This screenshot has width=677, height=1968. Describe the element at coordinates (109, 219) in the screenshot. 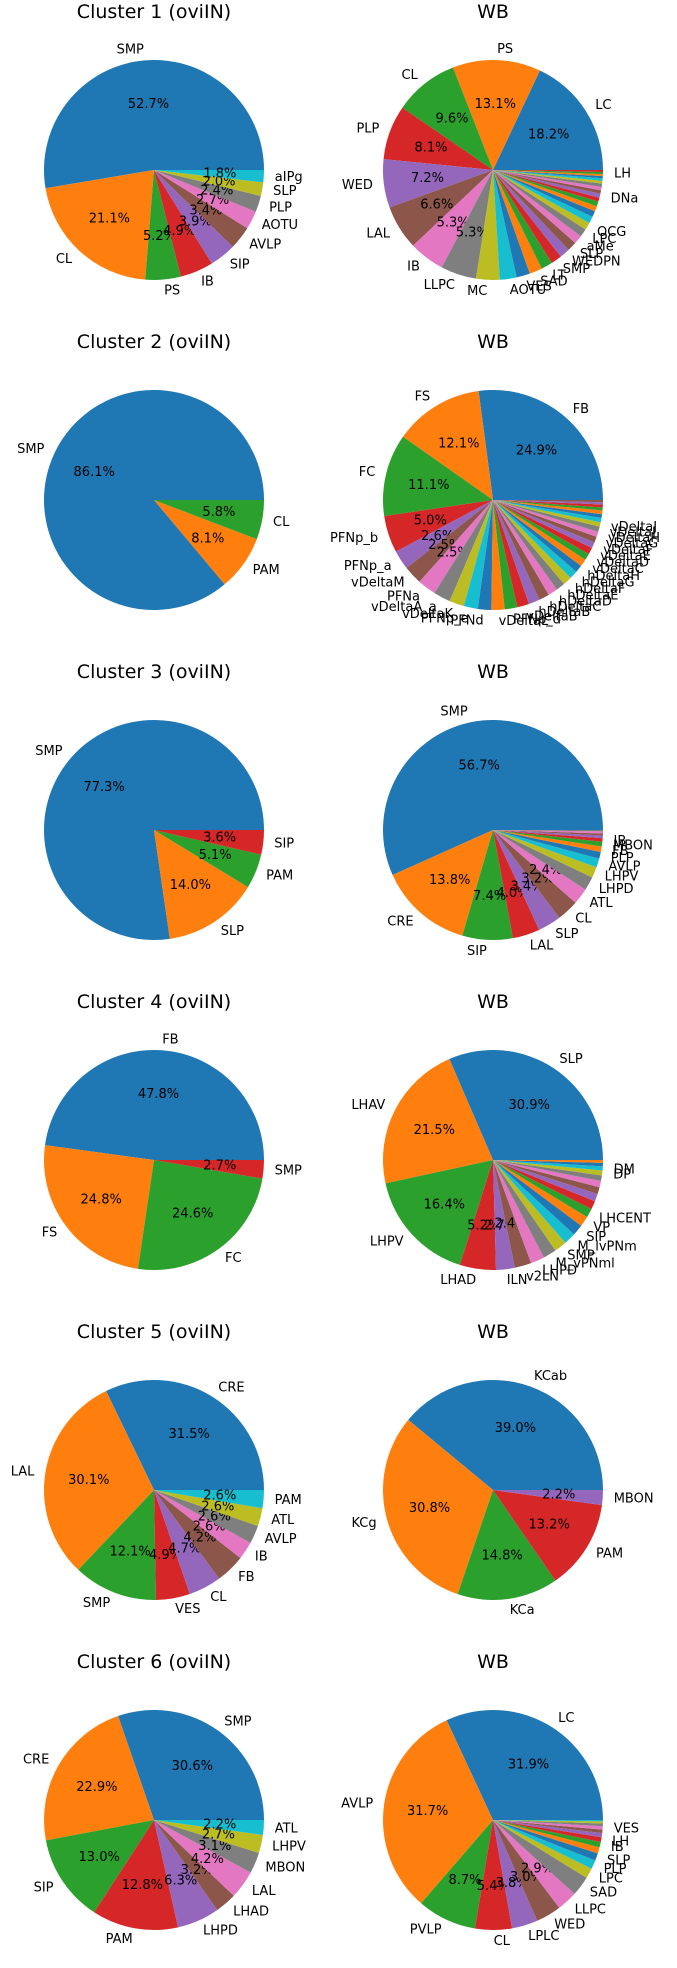

I see `slice-percent: 21.1%` at that location.